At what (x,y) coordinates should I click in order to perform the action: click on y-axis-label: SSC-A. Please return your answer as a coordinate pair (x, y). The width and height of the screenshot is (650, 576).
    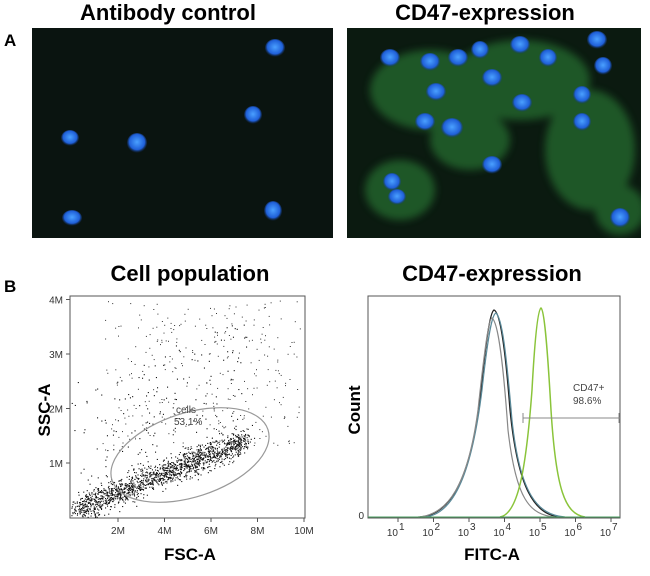
    Looking at the image, I should click on (44, 410).